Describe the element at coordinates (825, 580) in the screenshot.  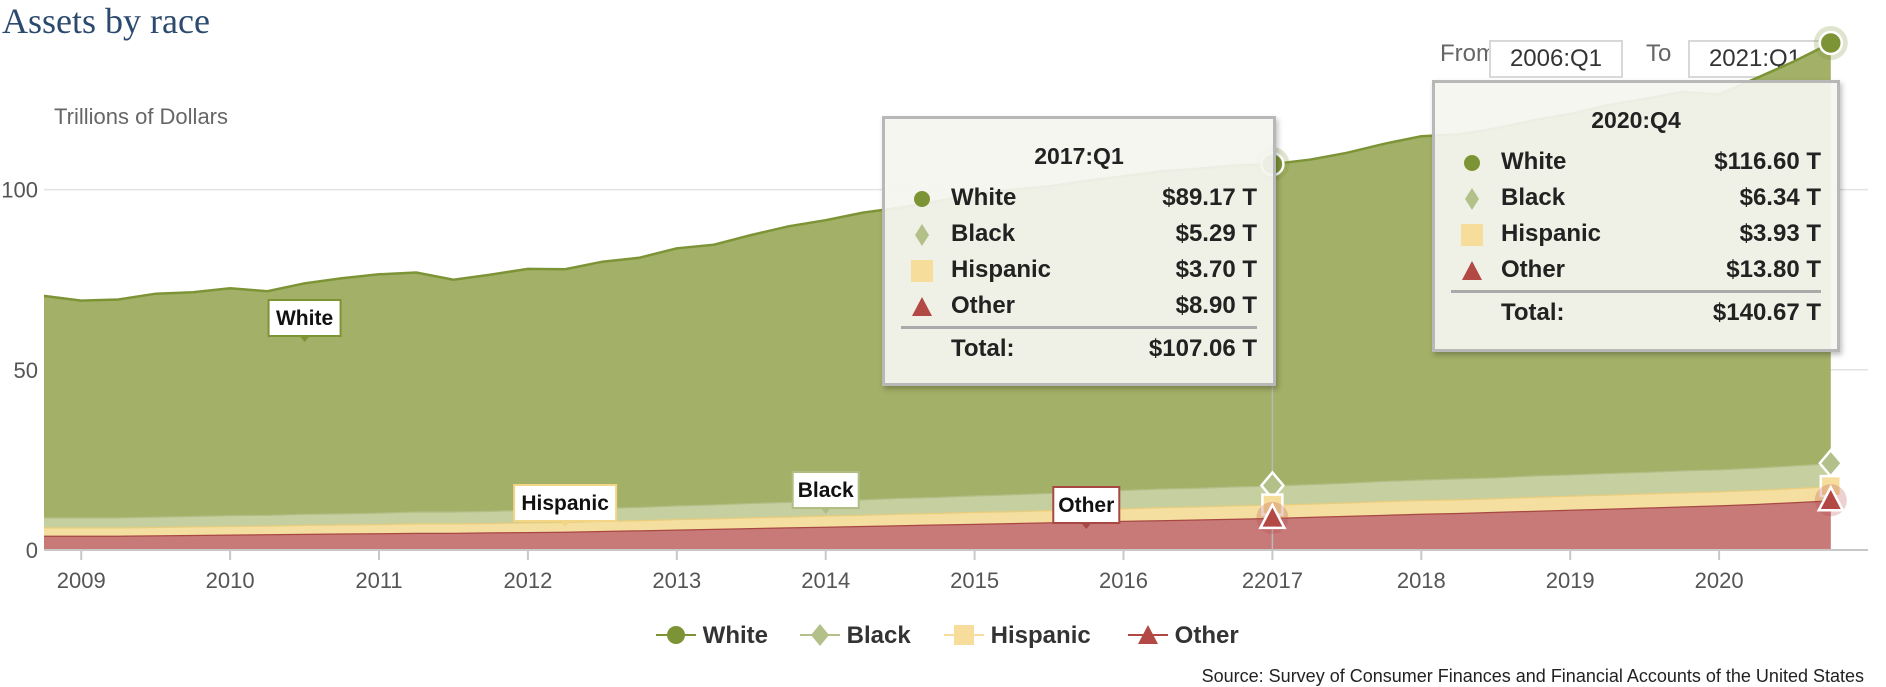
I see `x-tick-label: 2014` at that location.